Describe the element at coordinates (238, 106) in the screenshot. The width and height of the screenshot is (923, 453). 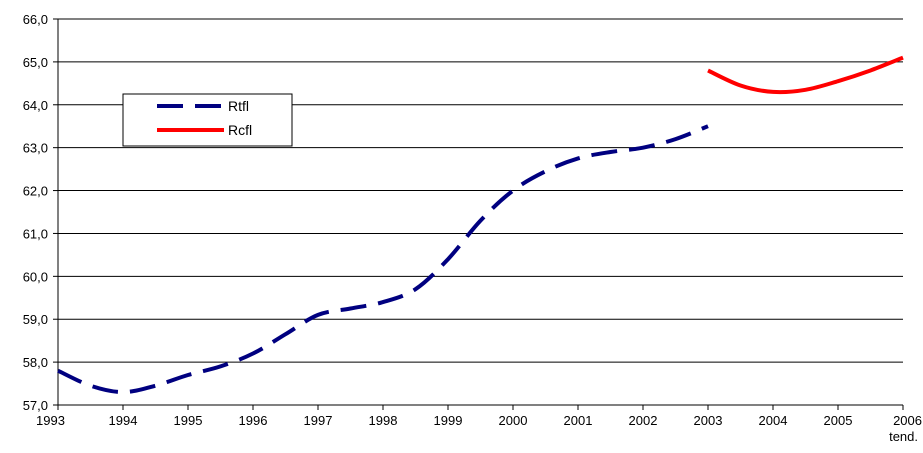
I see `legend-label-rtfl: Rtfl` at that location.